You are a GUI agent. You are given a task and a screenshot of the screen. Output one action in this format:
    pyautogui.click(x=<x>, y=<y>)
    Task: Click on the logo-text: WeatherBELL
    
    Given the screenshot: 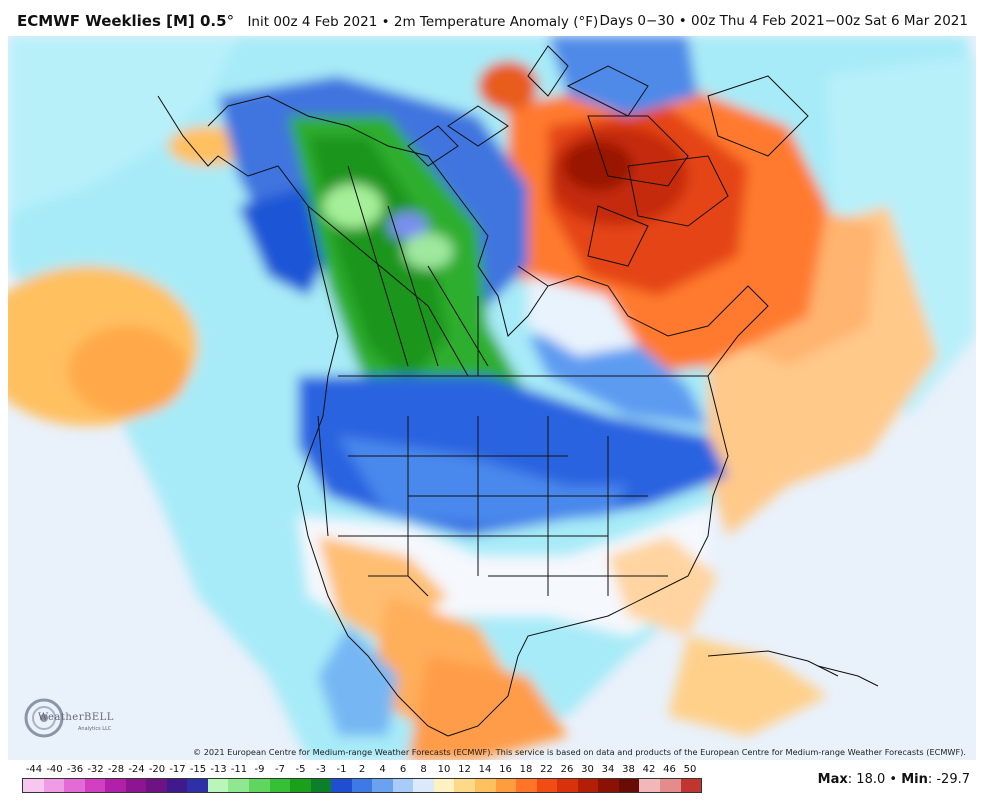 What is the action you would take?
    pyautogui.click(x=76, y=717)
    